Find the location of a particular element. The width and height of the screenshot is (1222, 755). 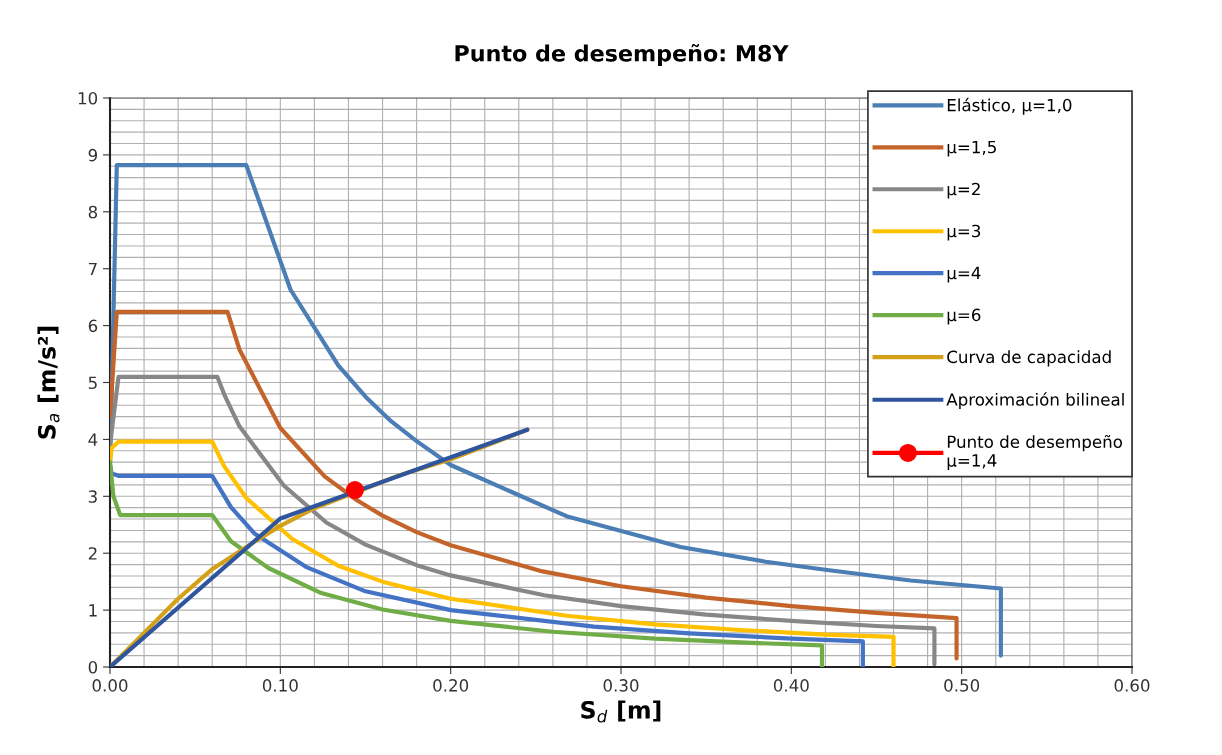

x-tick-label: 0.00 is located at coordinates (110, 685).